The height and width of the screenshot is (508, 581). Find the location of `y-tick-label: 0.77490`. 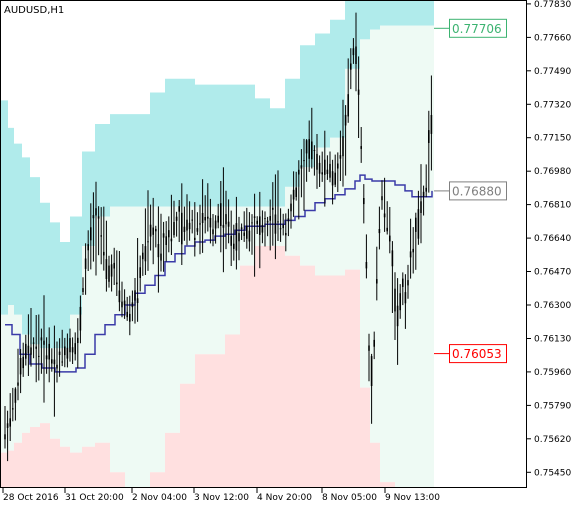

y-tick-label: 0.77490 is located at coordinates (552, 72).